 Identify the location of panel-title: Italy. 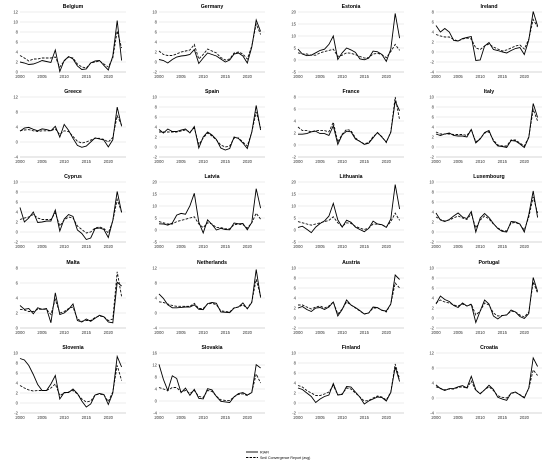
(489, 92).